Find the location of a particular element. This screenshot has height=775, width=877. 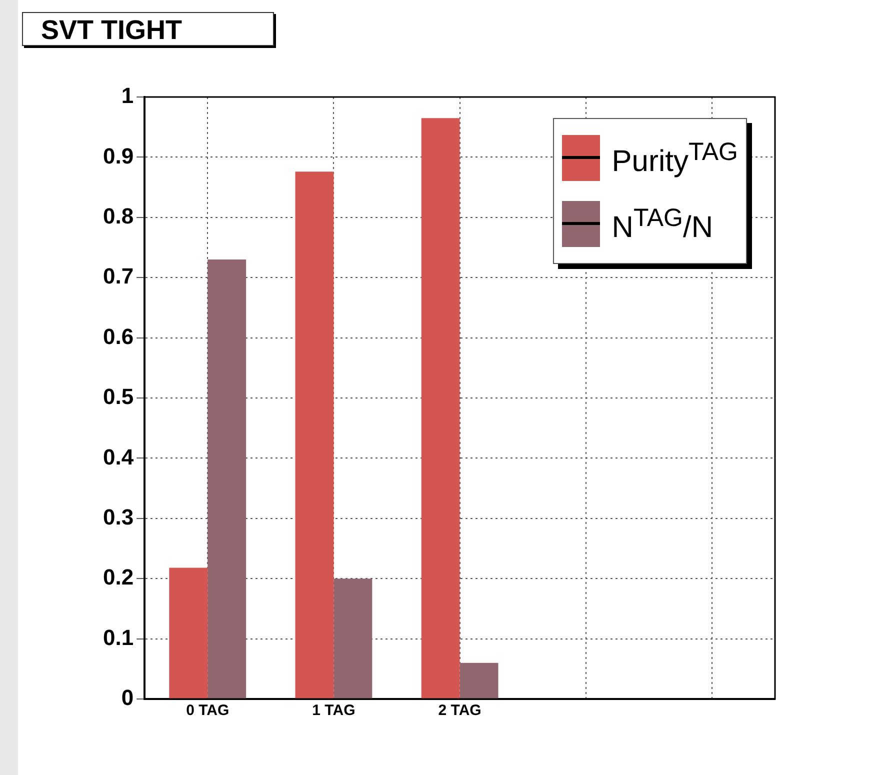

legend-label: N$^{TAG}$/N is located at coordinates (662, 224).